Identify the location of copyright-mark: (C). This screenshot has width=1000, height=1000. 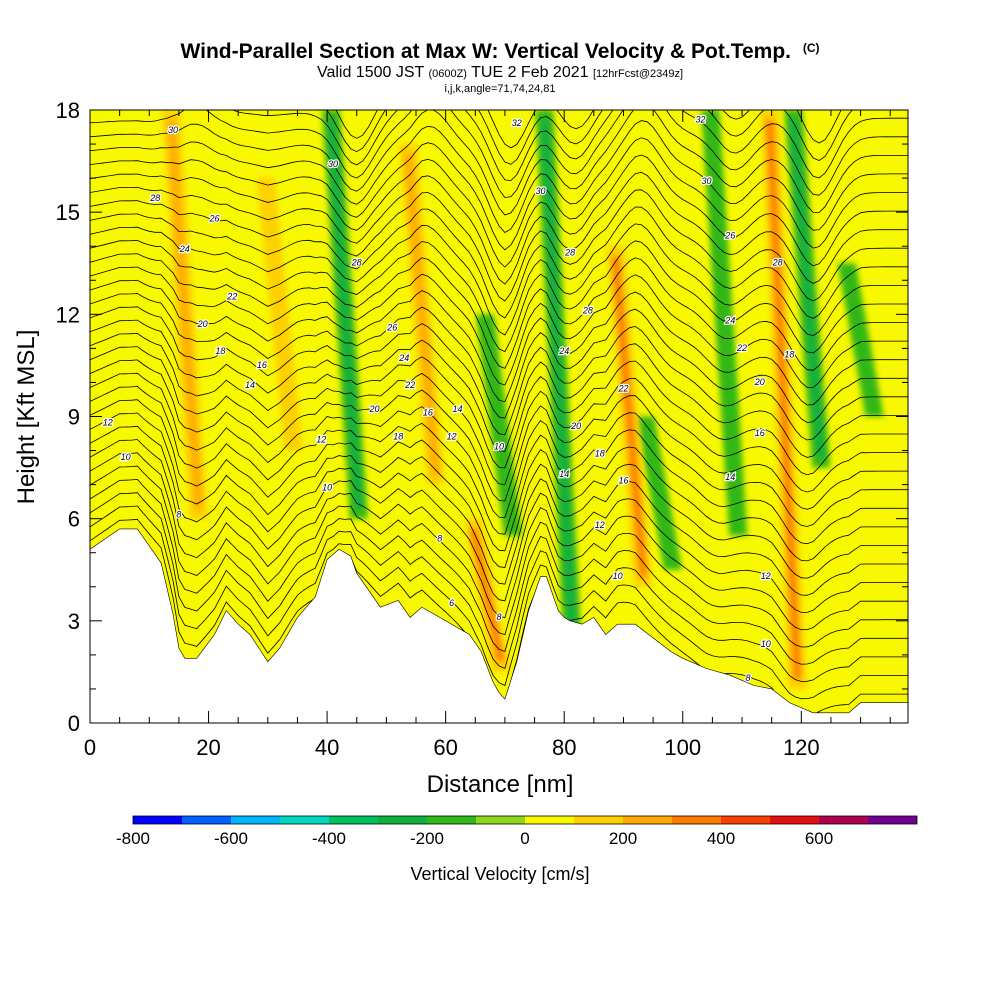
(811, 48).